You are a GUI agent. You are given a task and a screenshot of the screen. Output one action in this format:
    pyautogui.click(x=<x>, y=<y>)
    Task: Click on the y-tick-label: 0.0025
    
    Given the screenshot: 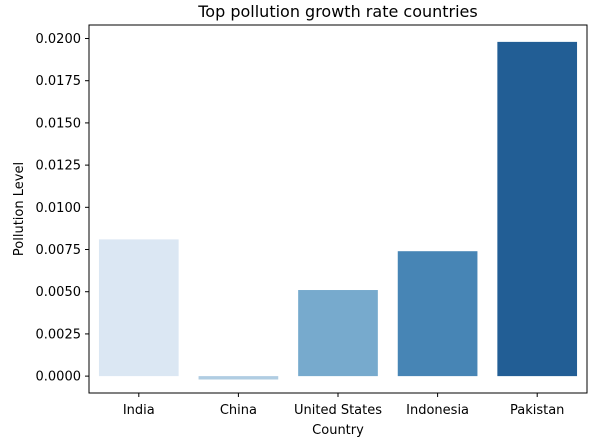 What is the action you would take?
    pyautogui.click(x=59, y=334)
    